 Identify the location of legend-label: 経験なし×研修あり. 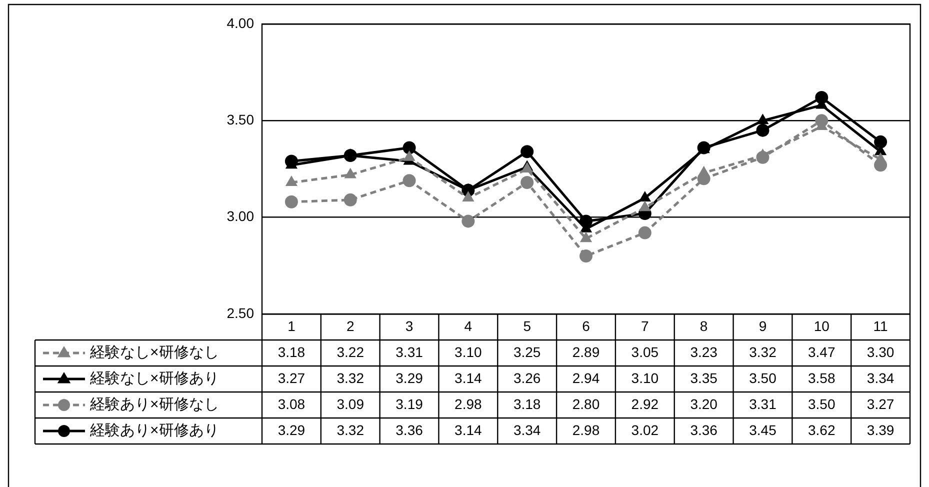
(154, 379).